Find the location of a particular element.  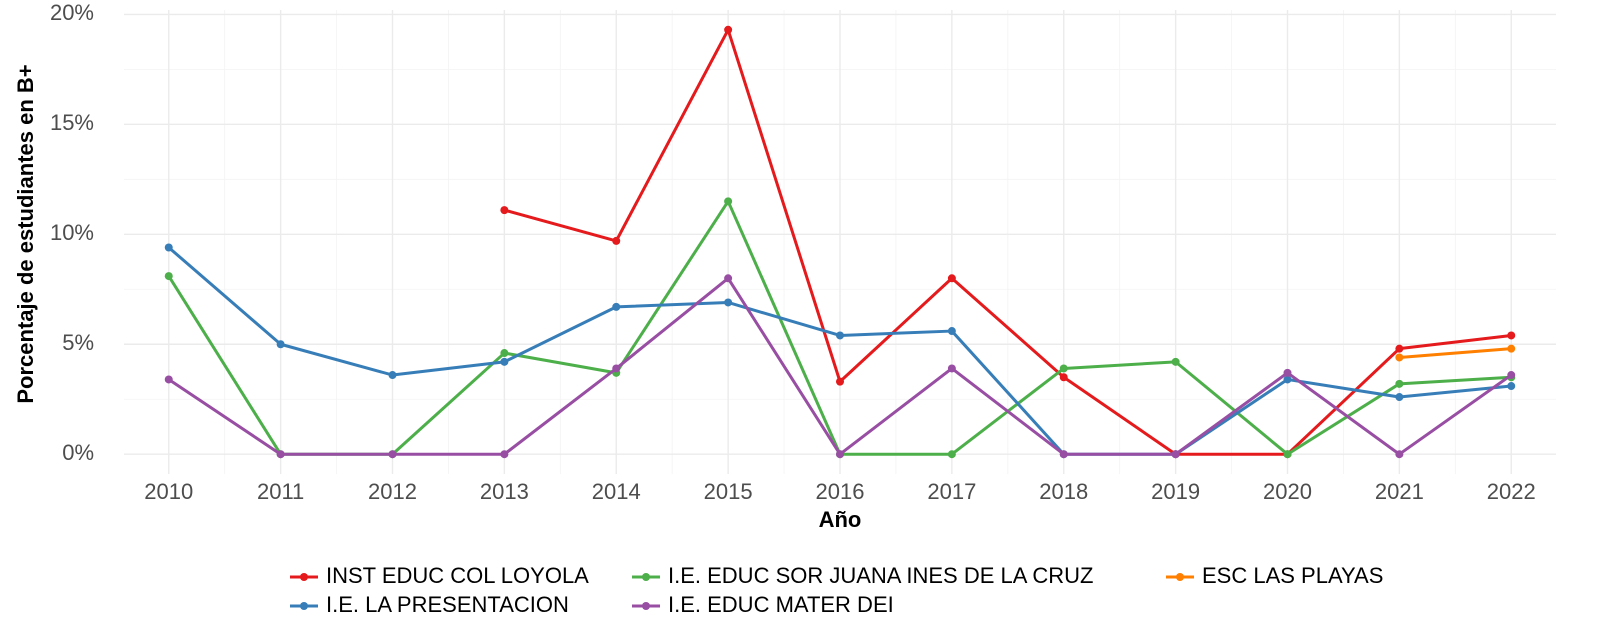

x-tick-label: 2011 is located at coordinates (280, 491).